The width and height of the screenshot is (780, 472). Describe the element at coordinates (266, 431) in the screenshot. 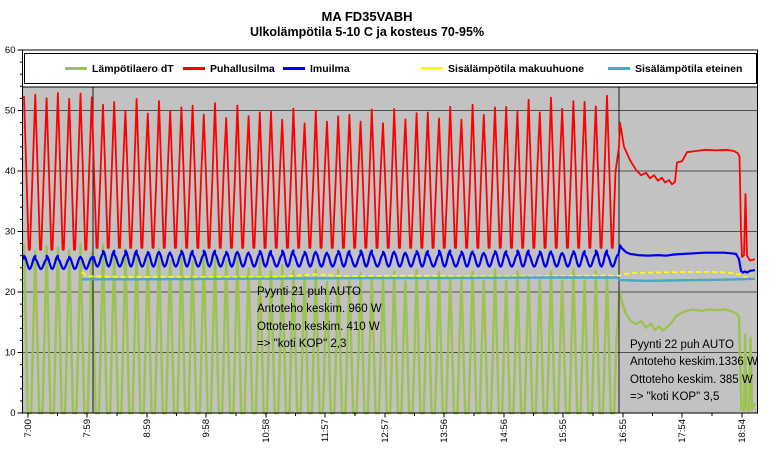

I see `svg-text: 10:58` at that location.